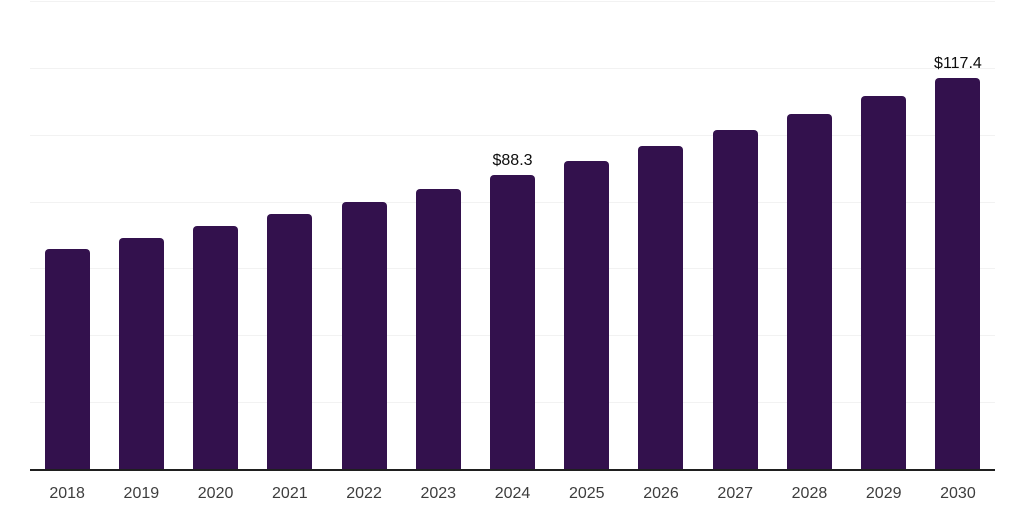 The height and width of the screenshot is (512, 1024). I want to click on x-tick-2025: 2025, so click(586, 493).